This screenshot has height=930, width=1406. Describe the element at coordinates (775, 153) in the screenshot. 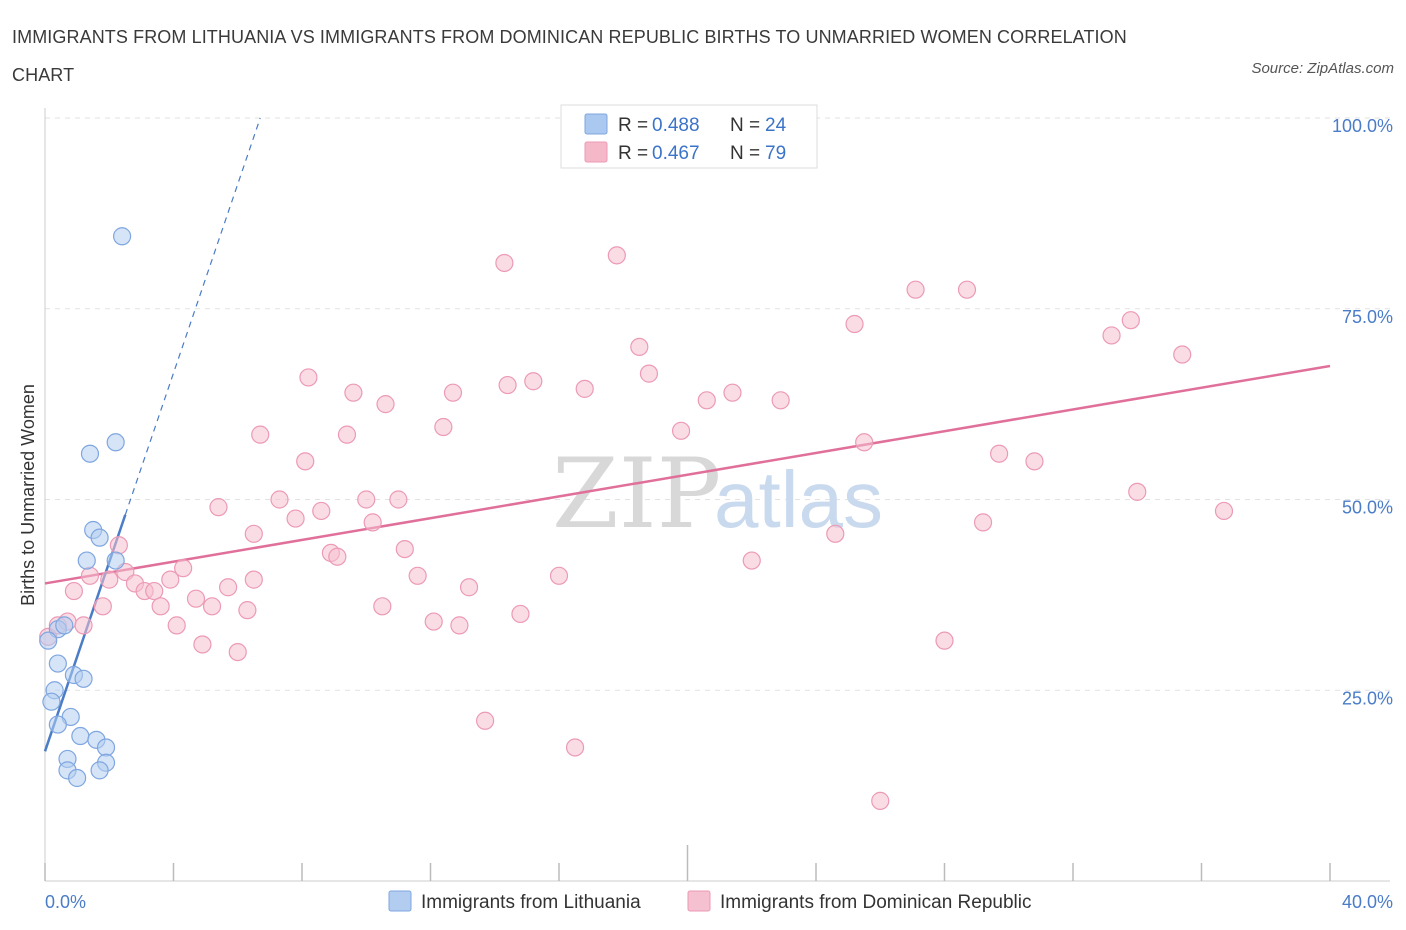

I see `legend-n-value-2: 79` at that location.